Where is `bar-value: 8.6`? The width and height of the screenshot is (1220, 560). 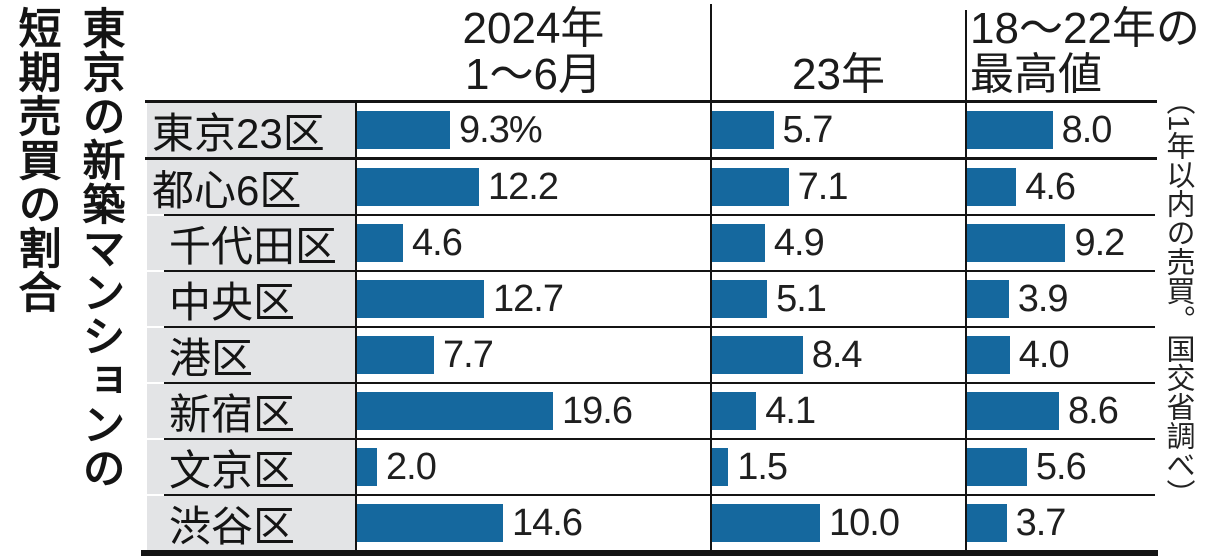 bar-value: 8.6 is located at coordinates (1093, 410).